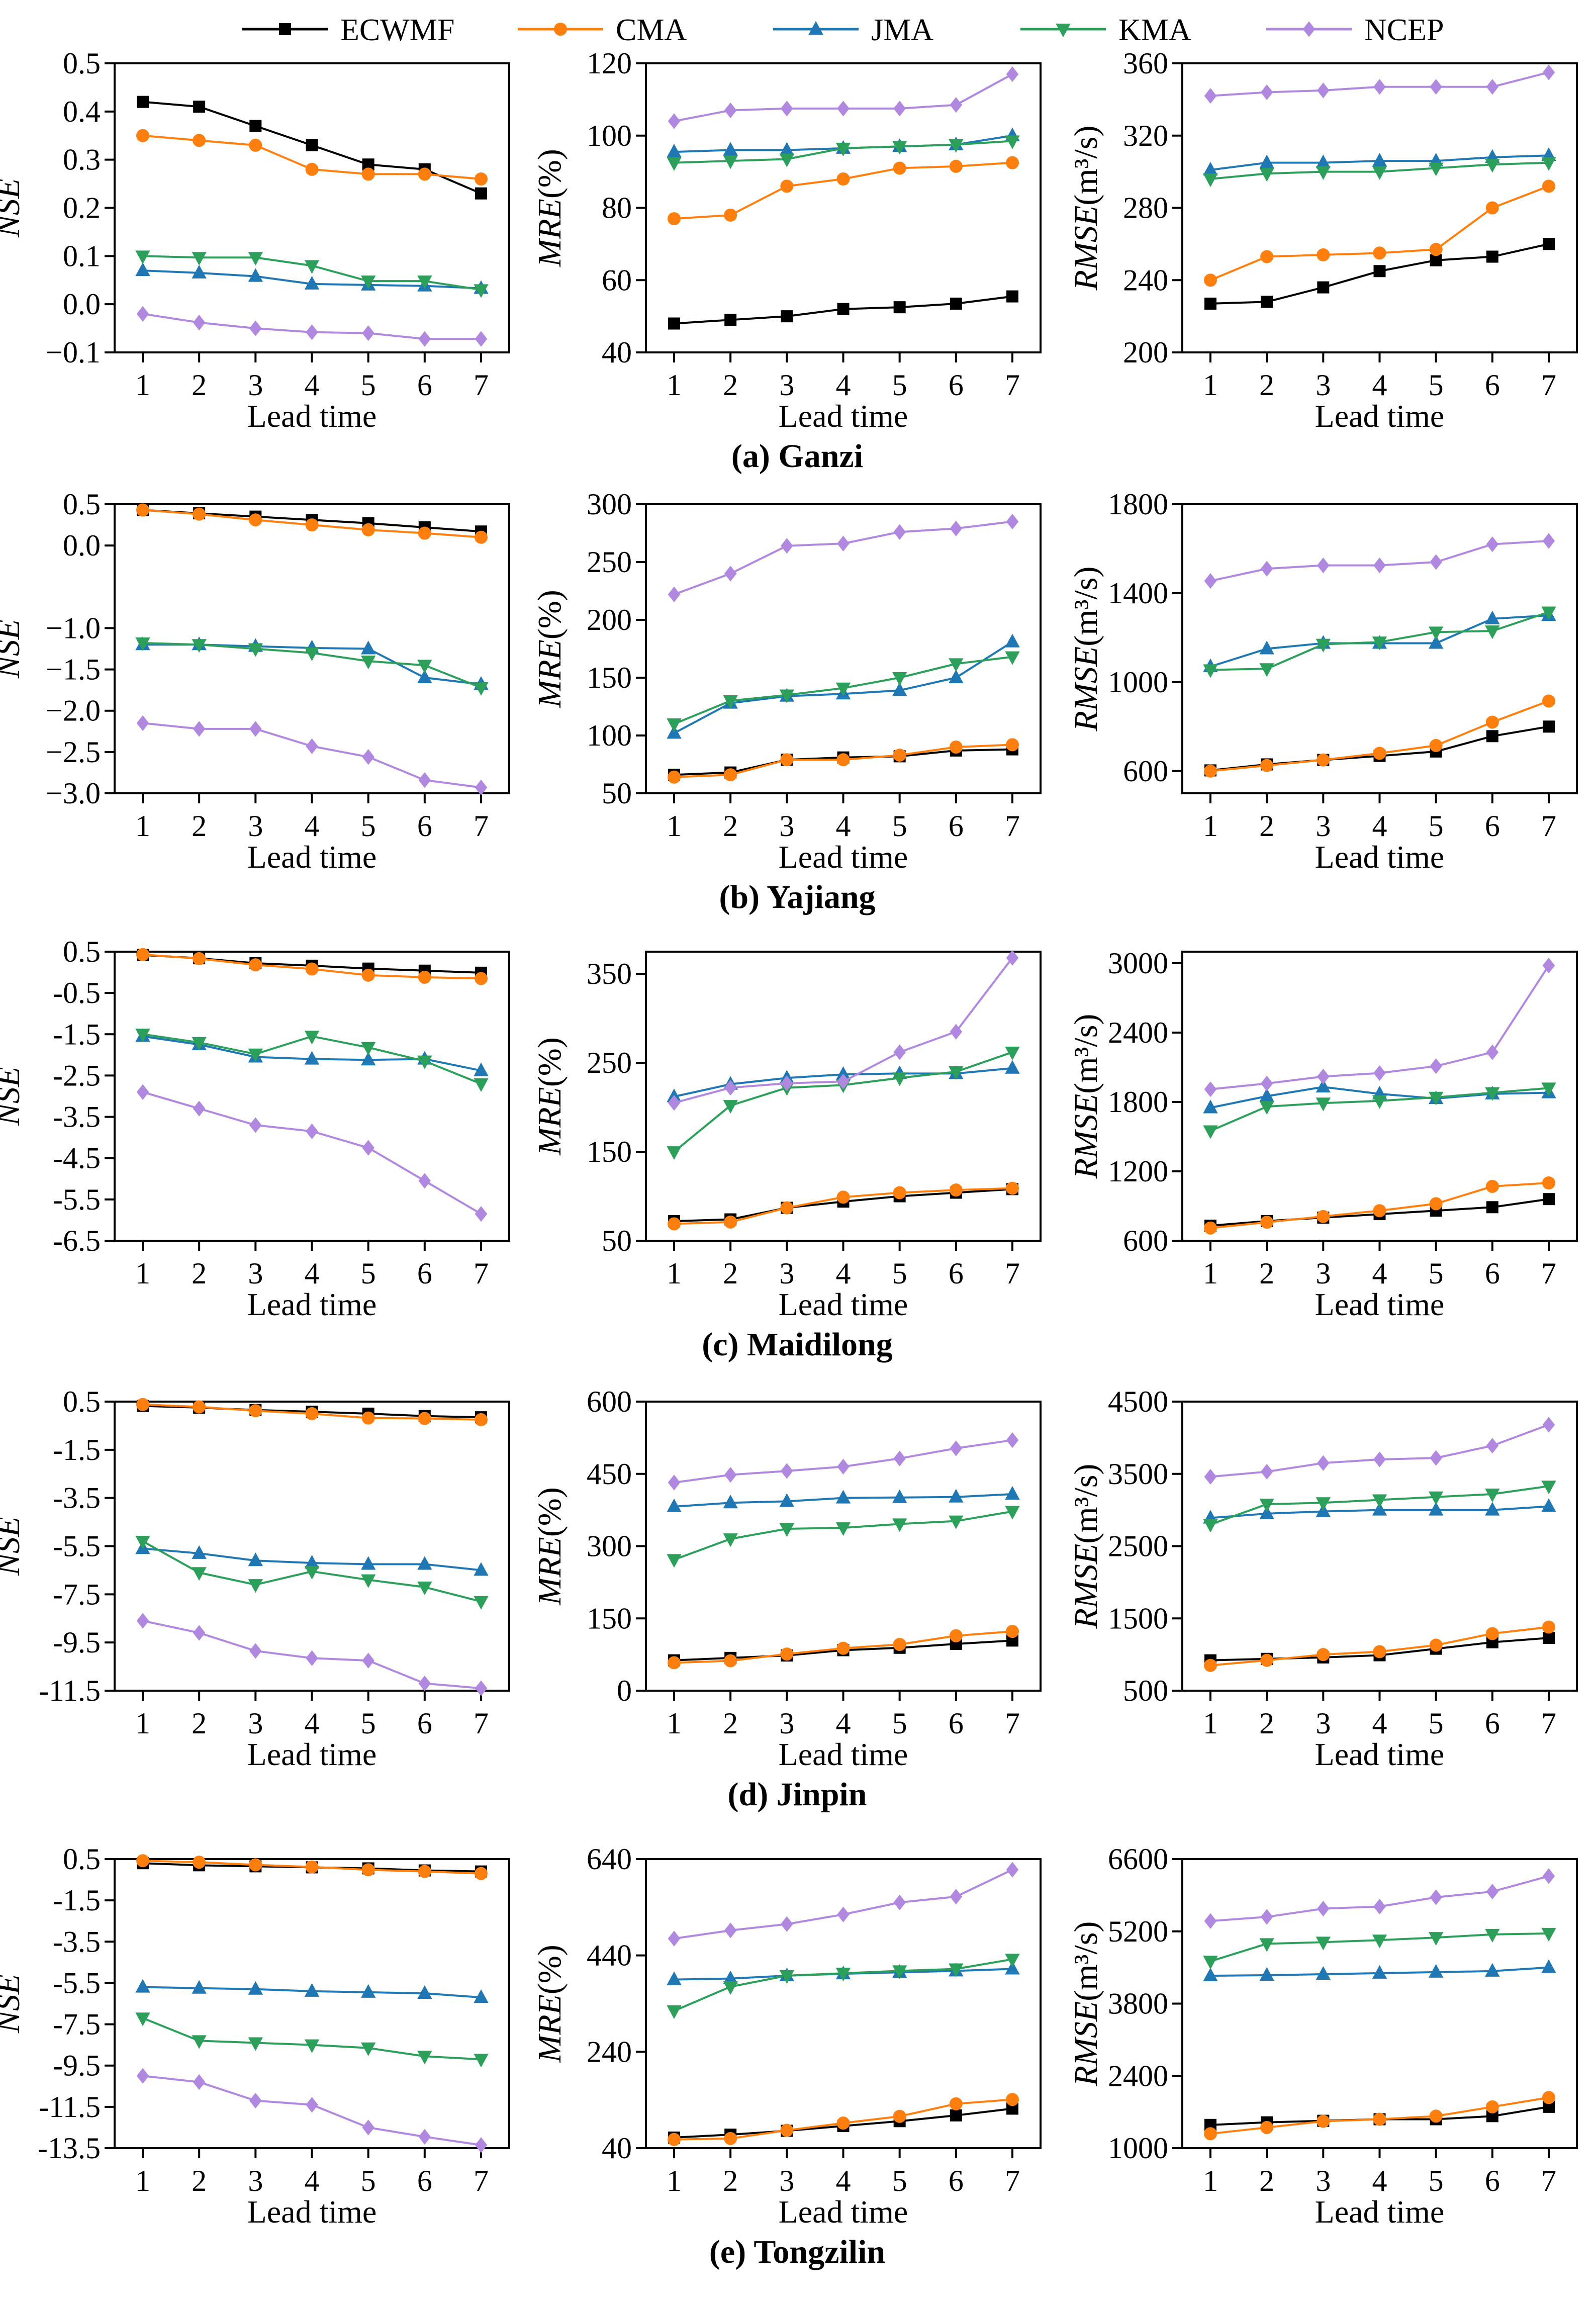 This screenshot has width=1596, height=2305. Describe the element at coordinates (786, 1136) in the screenshot. I see `panel-mre: 50 150 250 350 1 2 3 4 5 6 7 Lead time MRE(%)` at that location.